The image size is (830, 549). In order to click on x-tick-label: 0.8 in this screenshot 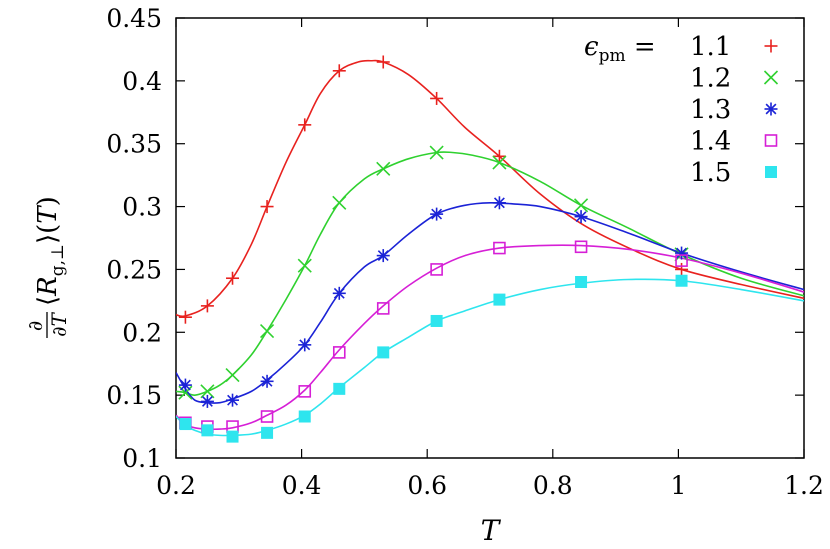, I will do `click(553, 485)`.